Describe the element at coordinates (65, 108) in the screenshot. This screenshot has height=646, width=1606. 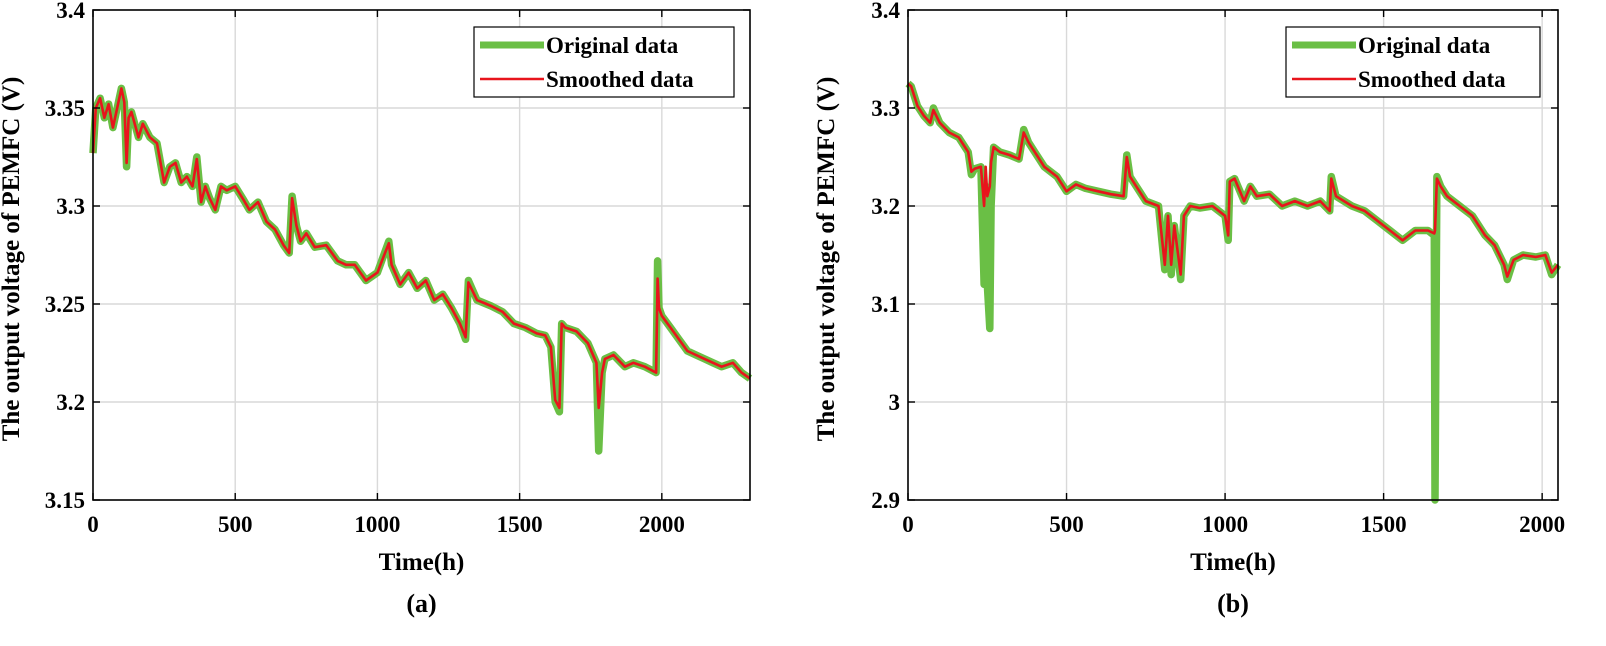
I see `y-tick-label: 3.35` at that location.